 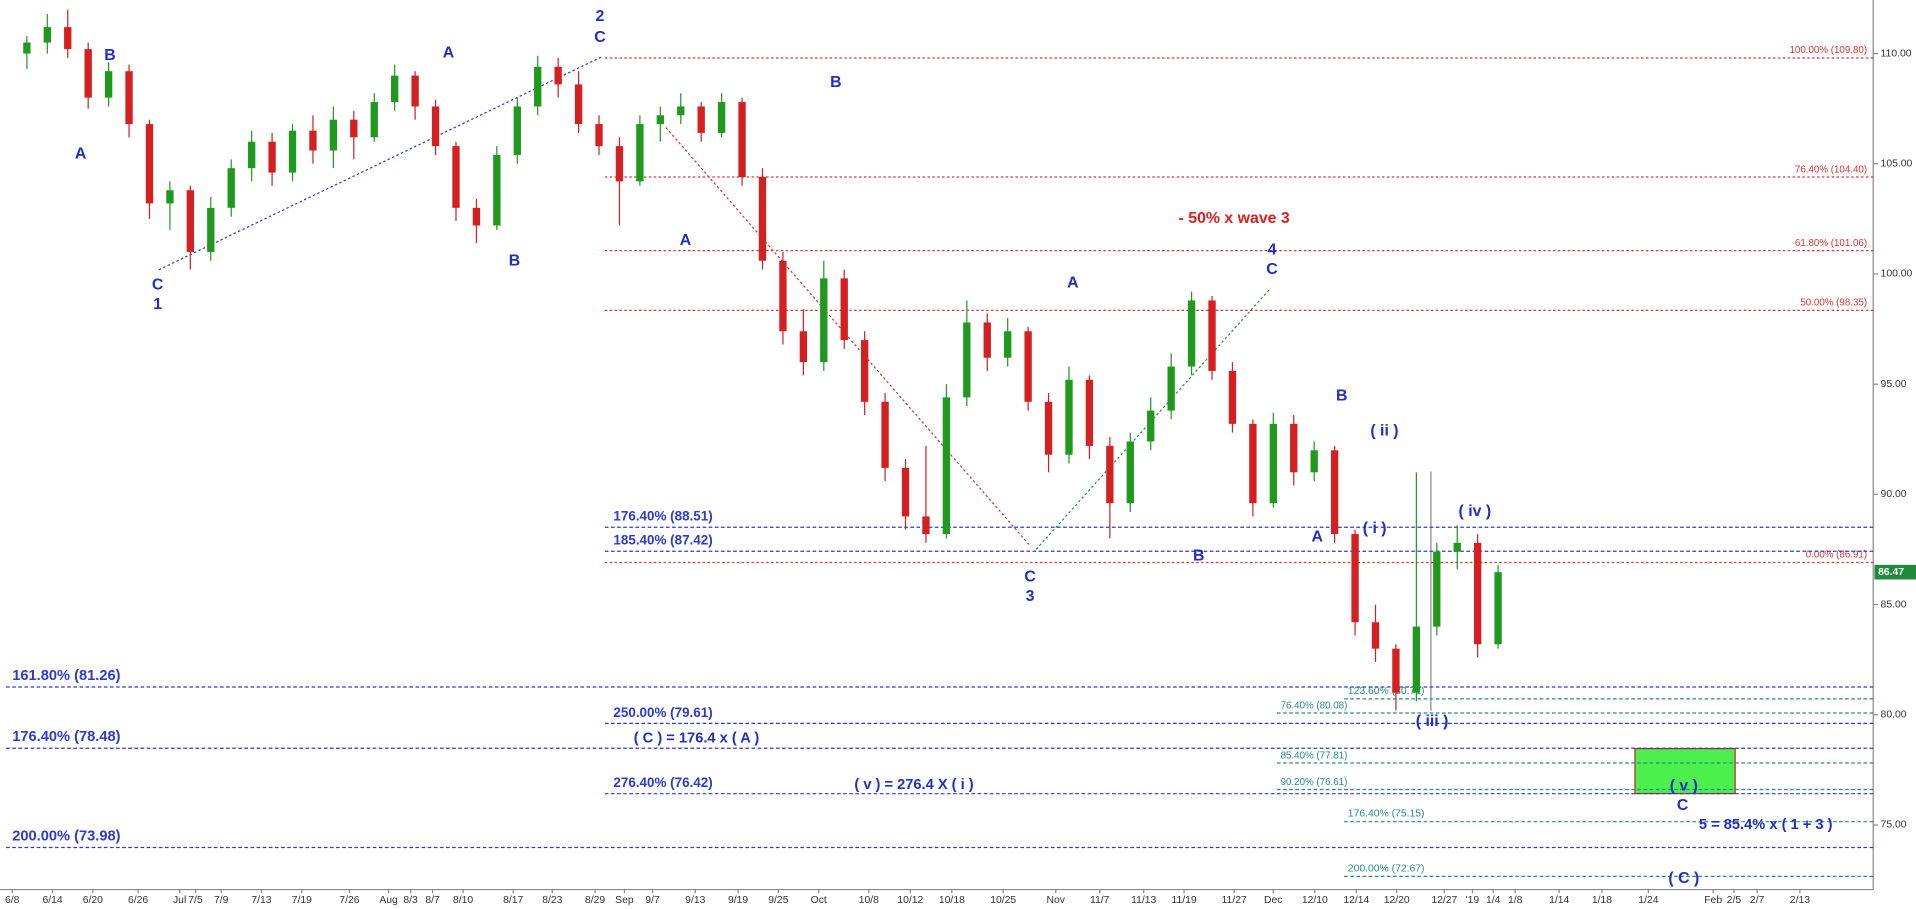 I want to click on fib-label: 85.40% (77.81), so click(x=1314, y=755).